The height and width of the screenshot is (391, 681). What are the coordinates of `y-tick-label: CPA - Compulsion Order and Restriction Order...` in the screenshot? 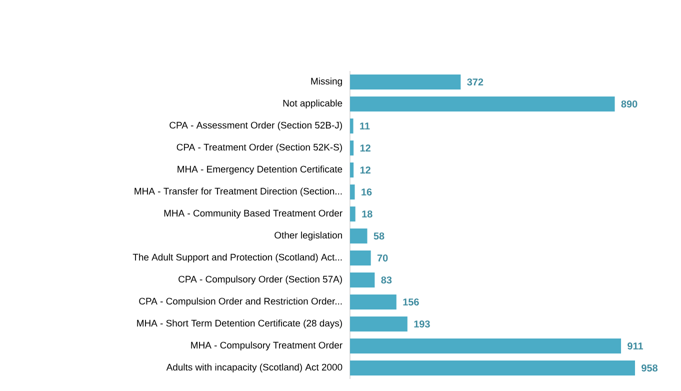 It's located at (240, 302).